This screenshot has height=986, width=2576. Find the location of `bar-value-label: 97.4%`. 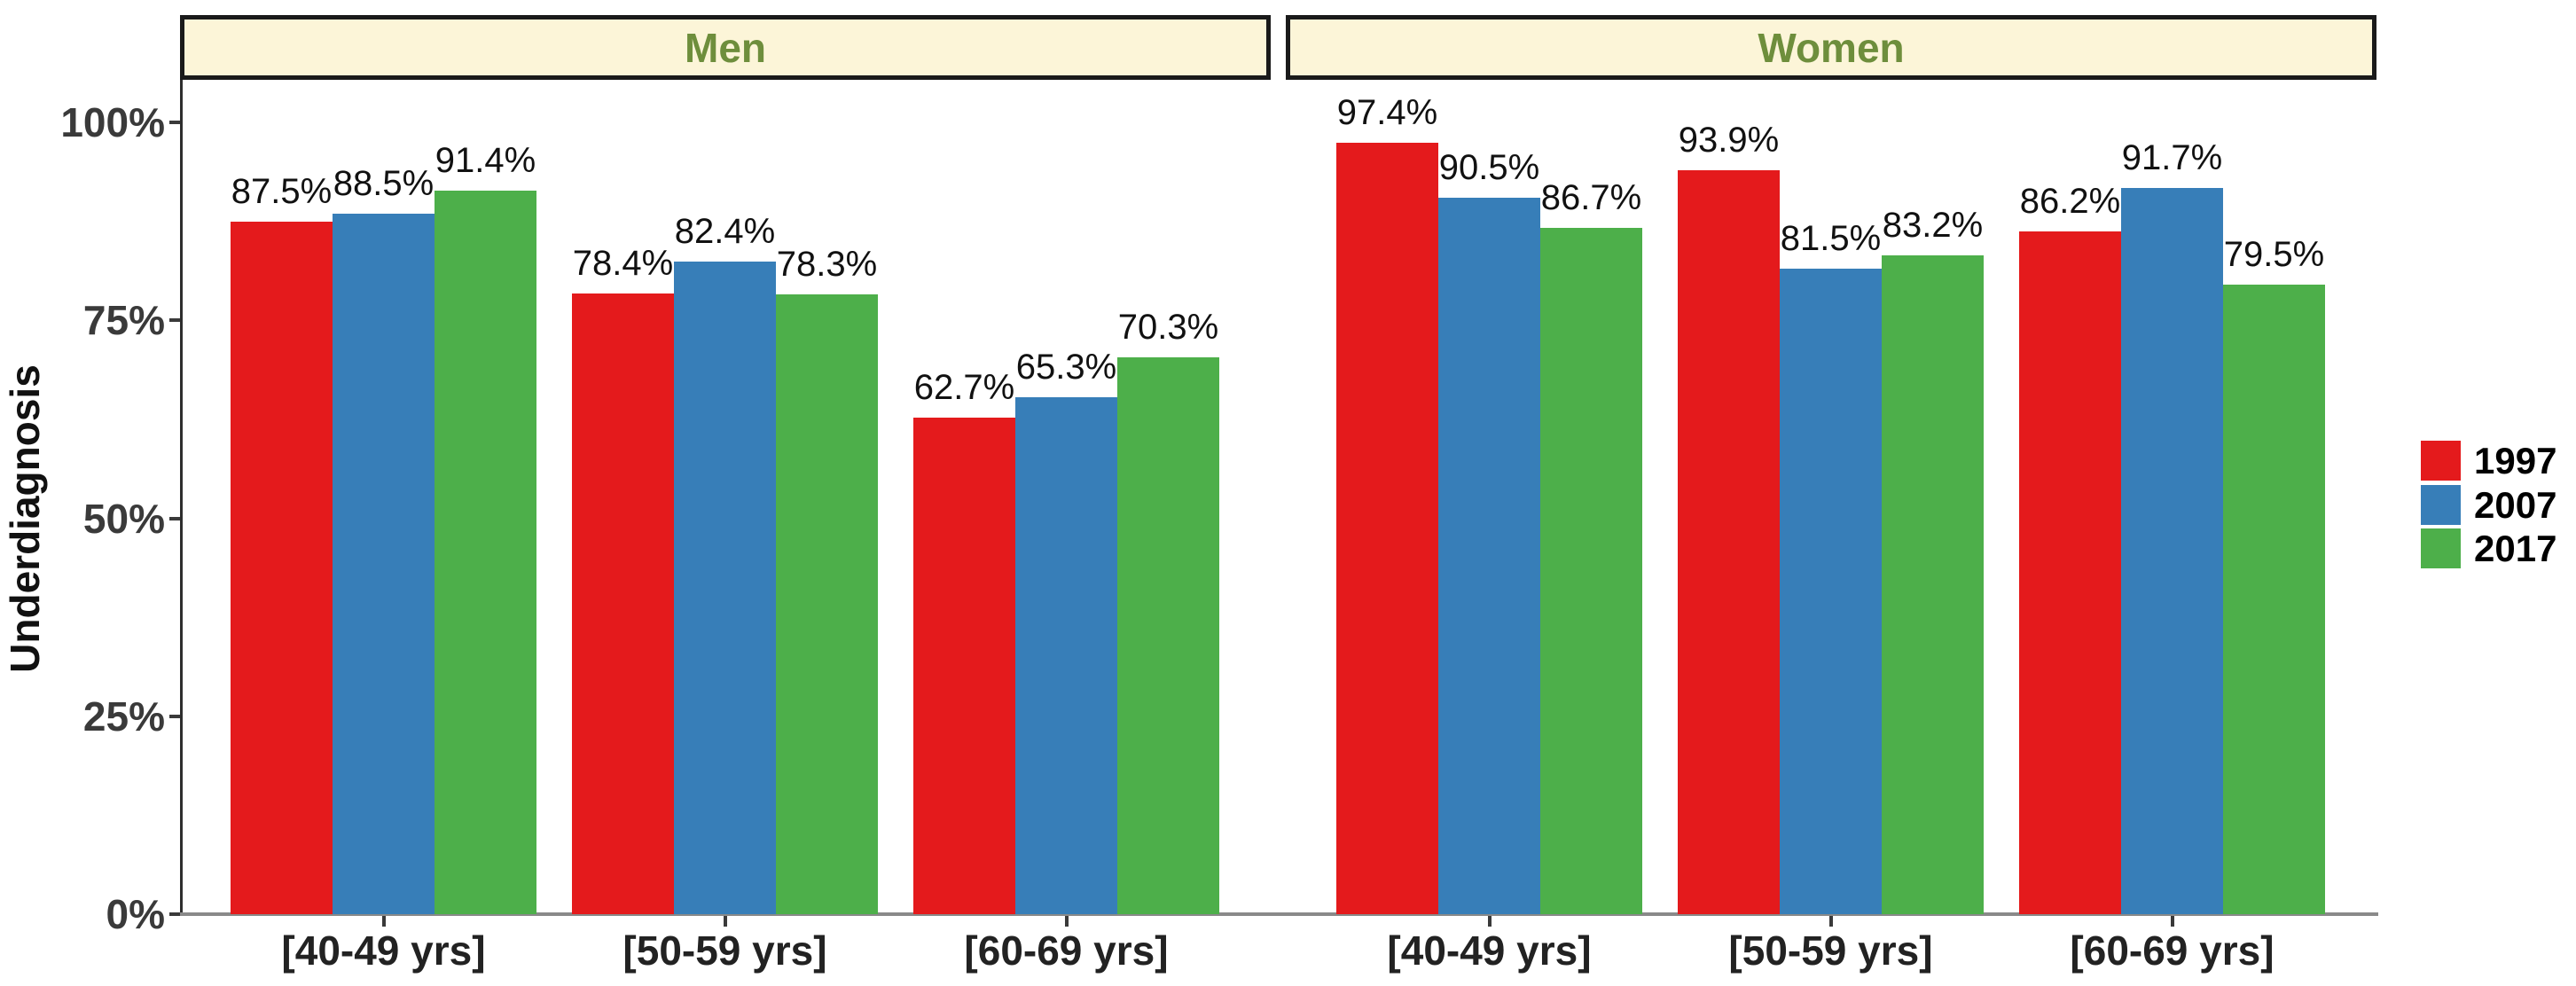

bar-value-label: 97.4% is located at coordinates (1387, 113).